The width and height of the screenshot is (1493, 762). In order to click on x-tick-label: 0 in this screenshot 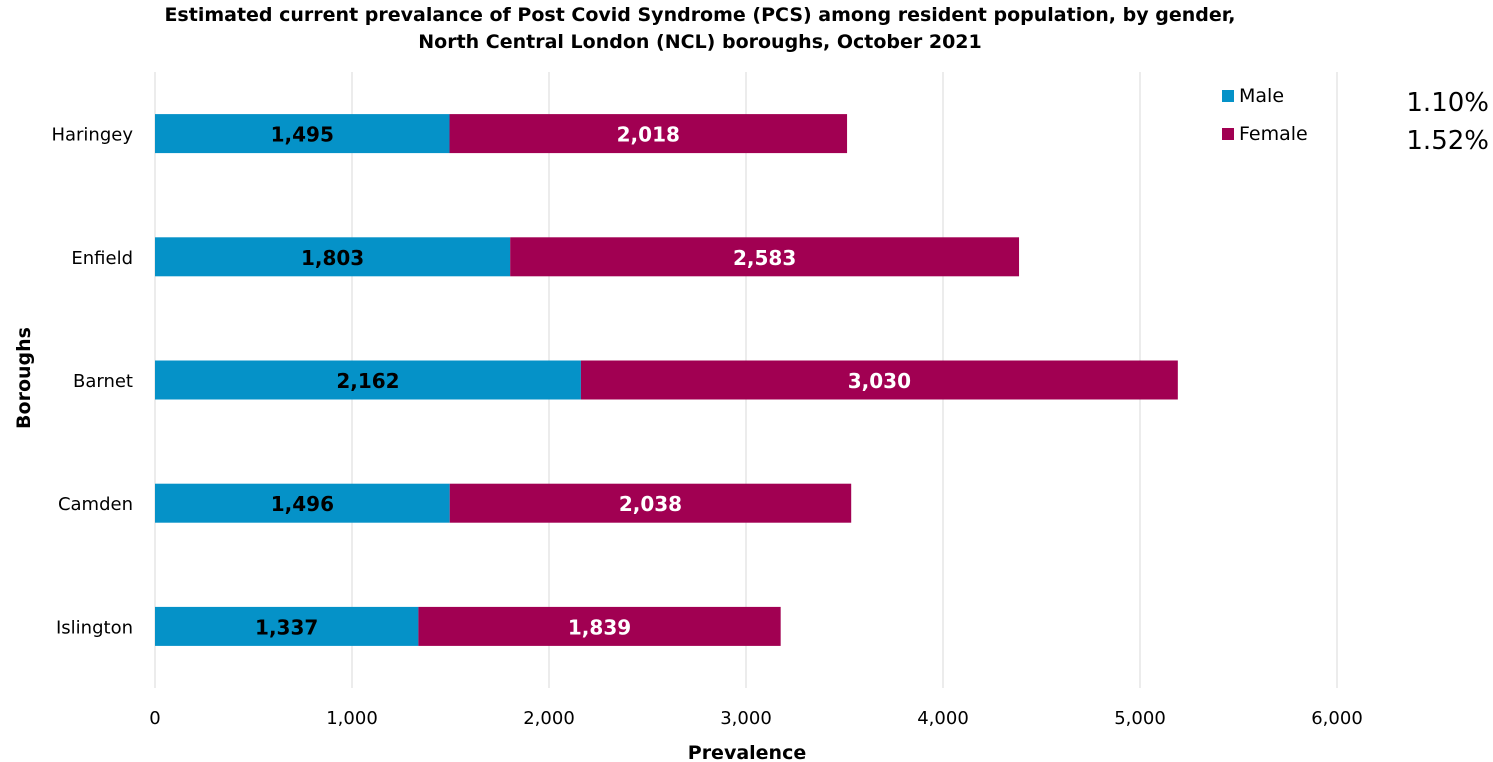, I will do `click(154, 718)`.